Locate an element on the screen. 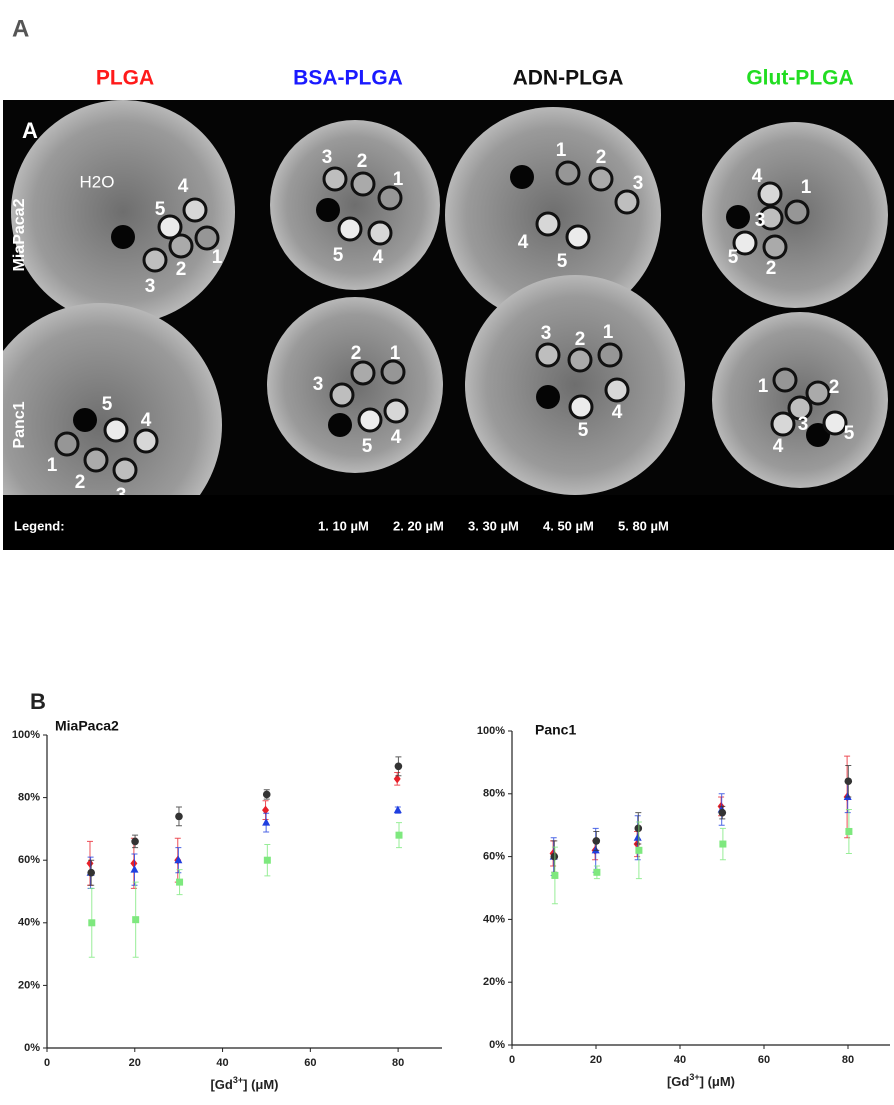  x-axis-label-part: ] (μM) is located at coordinates (260, 1084).